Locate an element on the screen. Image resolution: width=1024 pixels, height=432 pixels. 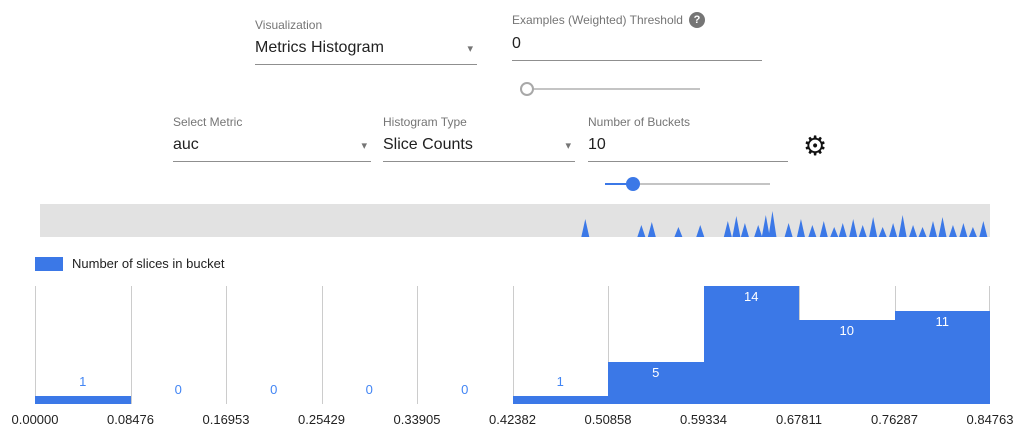
threshold-field: Examples (Weighted) Threshold ? is located at coordinates (637, 36).